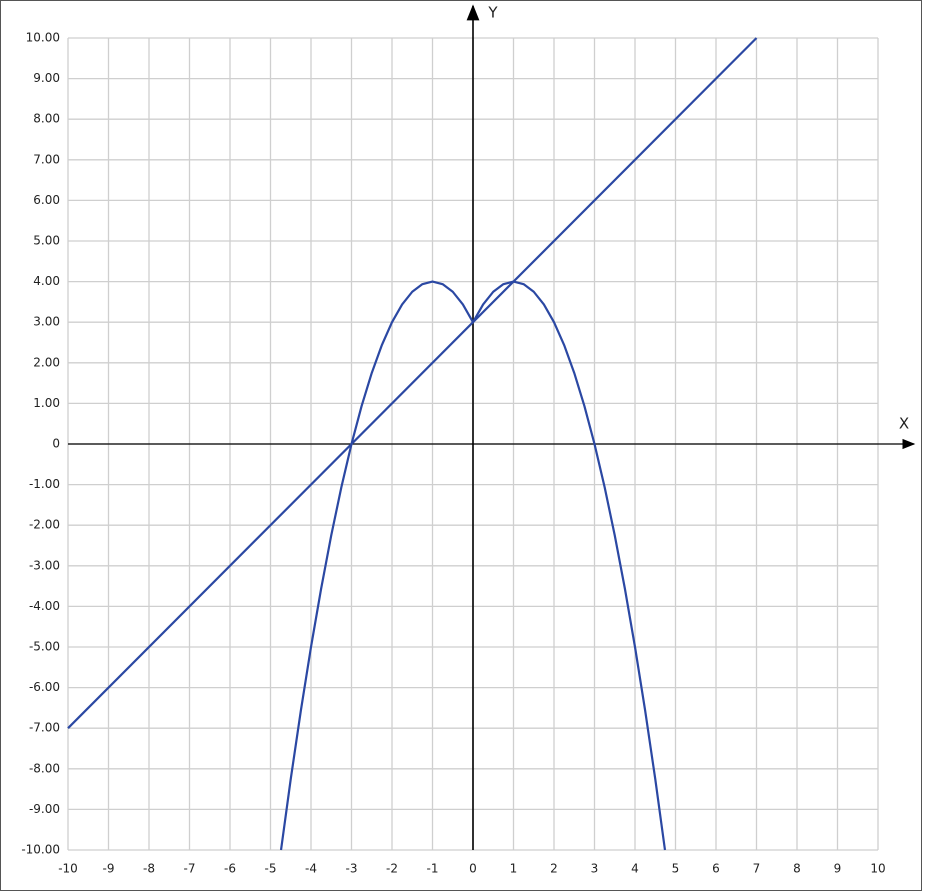 The height and width of the screenshot is (895, 928). Describe the element at coordinates (109, 869) in the screenshot. I see `x-tick-label: -9` at that location.